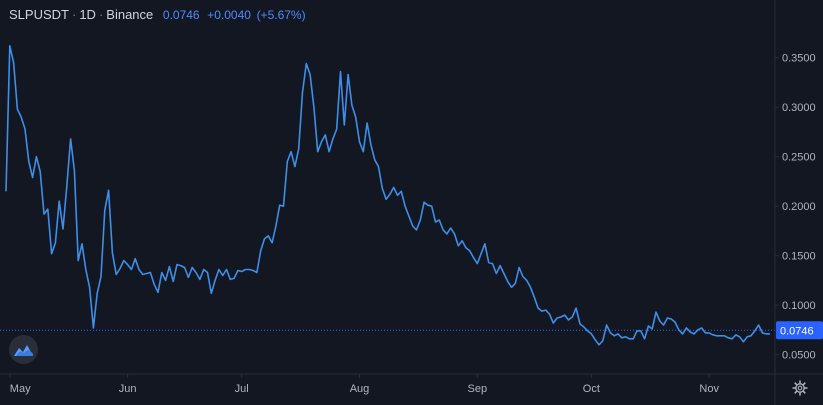 The height and width of the screenshot is (405, 823). What do you see at coordinates (242, 389) in the screenshot?
I see `x-tick-label: Jul` at bounding box center [242, 389].